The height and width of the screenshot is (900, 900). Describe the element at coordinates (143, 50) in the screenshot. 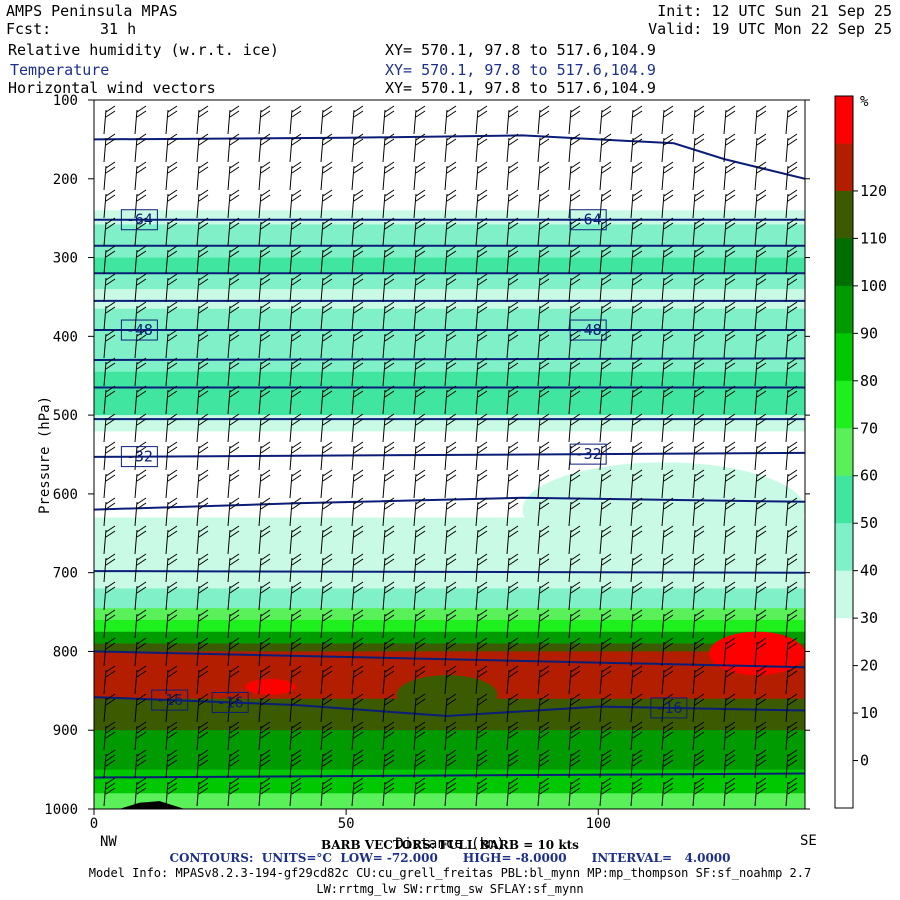

I see `field-name-rh: Relative humidity (w.r.t. ice)` at that location.